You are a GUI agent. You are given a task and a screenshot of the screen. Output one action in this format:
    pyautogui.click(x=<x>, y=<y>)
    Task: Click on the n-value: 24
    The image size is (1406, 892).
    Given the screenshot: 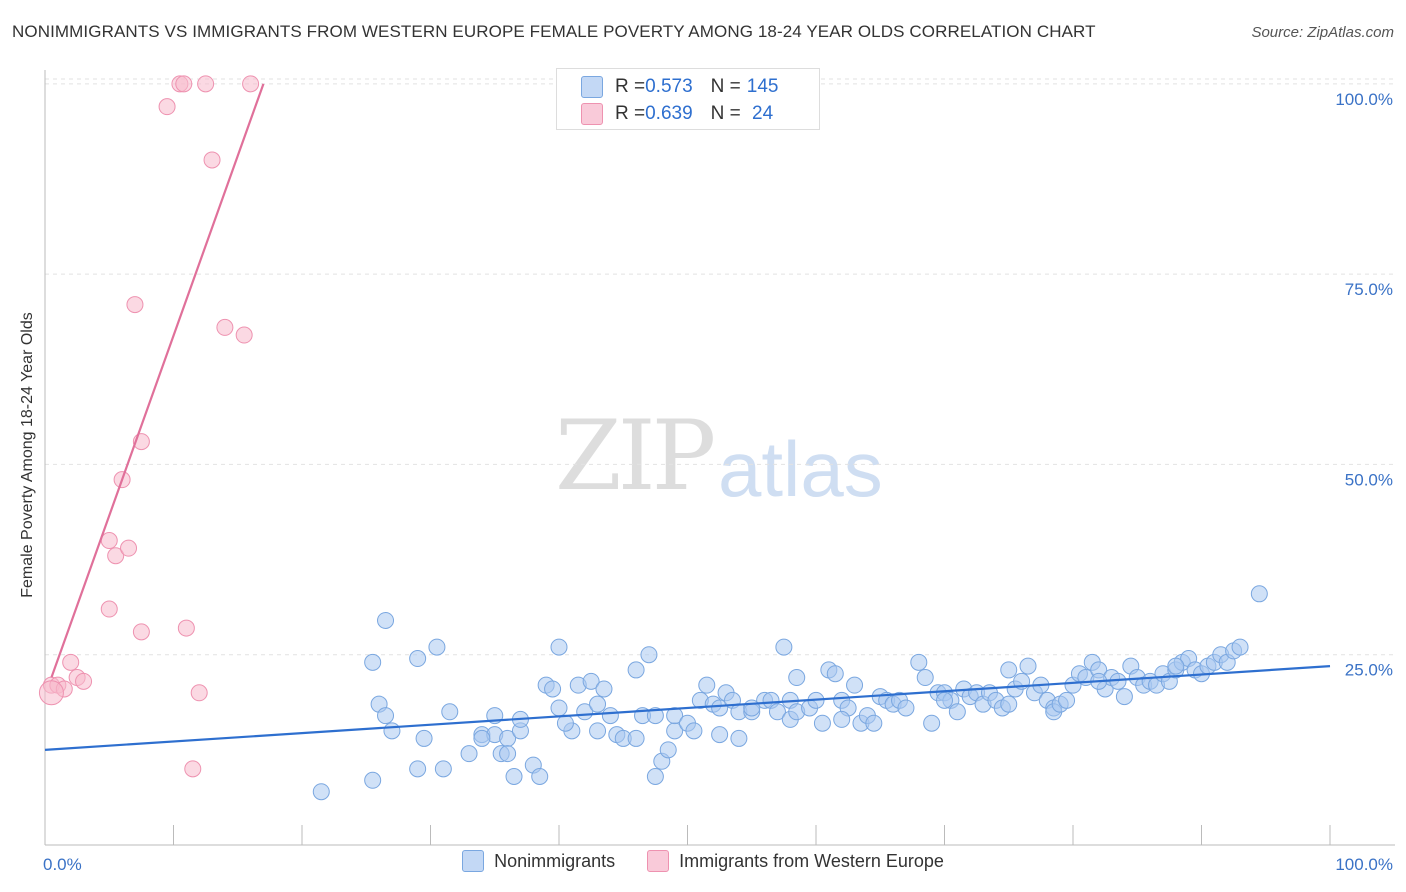 What is the action you would take?
    pyautogui.click(x=760, y=113)
    